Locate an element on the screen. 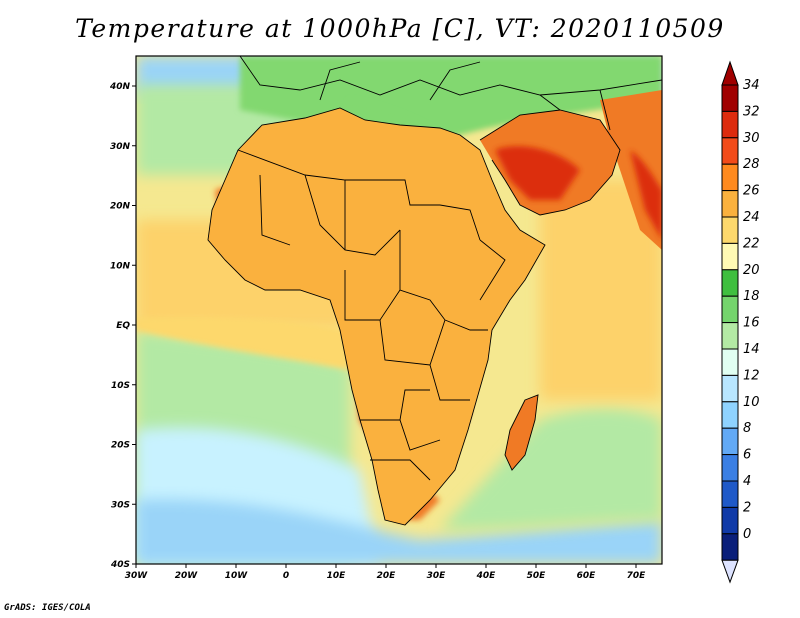 The height and width of the screenshot is (618, 800). lat-tick-label: 20S is located at coordinates (120, 446).